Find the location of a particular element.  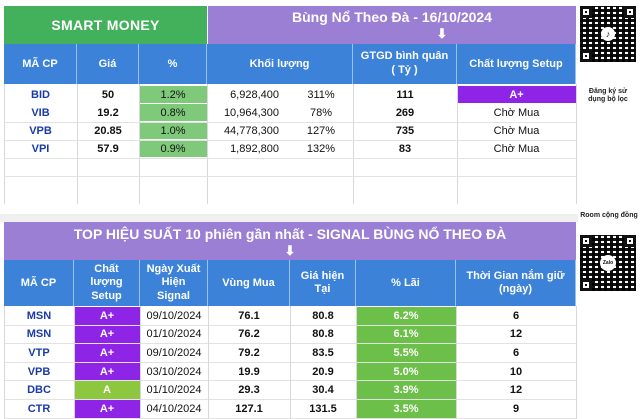

current-price-cell: 83.5 is located at coordinates (323, 352).